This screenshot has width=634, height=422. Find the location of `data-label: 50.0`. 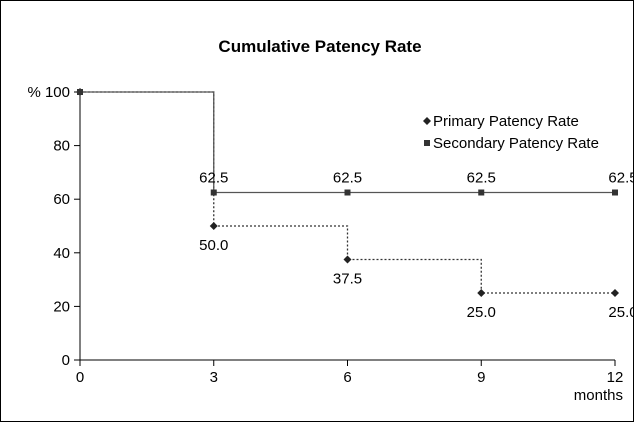

data-label: 50.0 is located at coordinates (213, 245).